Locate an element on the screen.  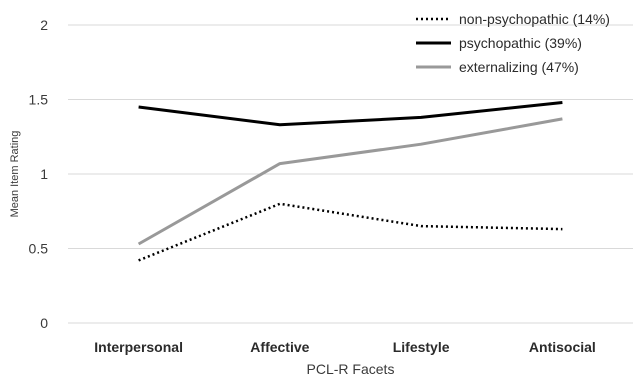
y-axis-ticks: 0 0.5 1 1.5 2 is located at coordinates (39, 174).